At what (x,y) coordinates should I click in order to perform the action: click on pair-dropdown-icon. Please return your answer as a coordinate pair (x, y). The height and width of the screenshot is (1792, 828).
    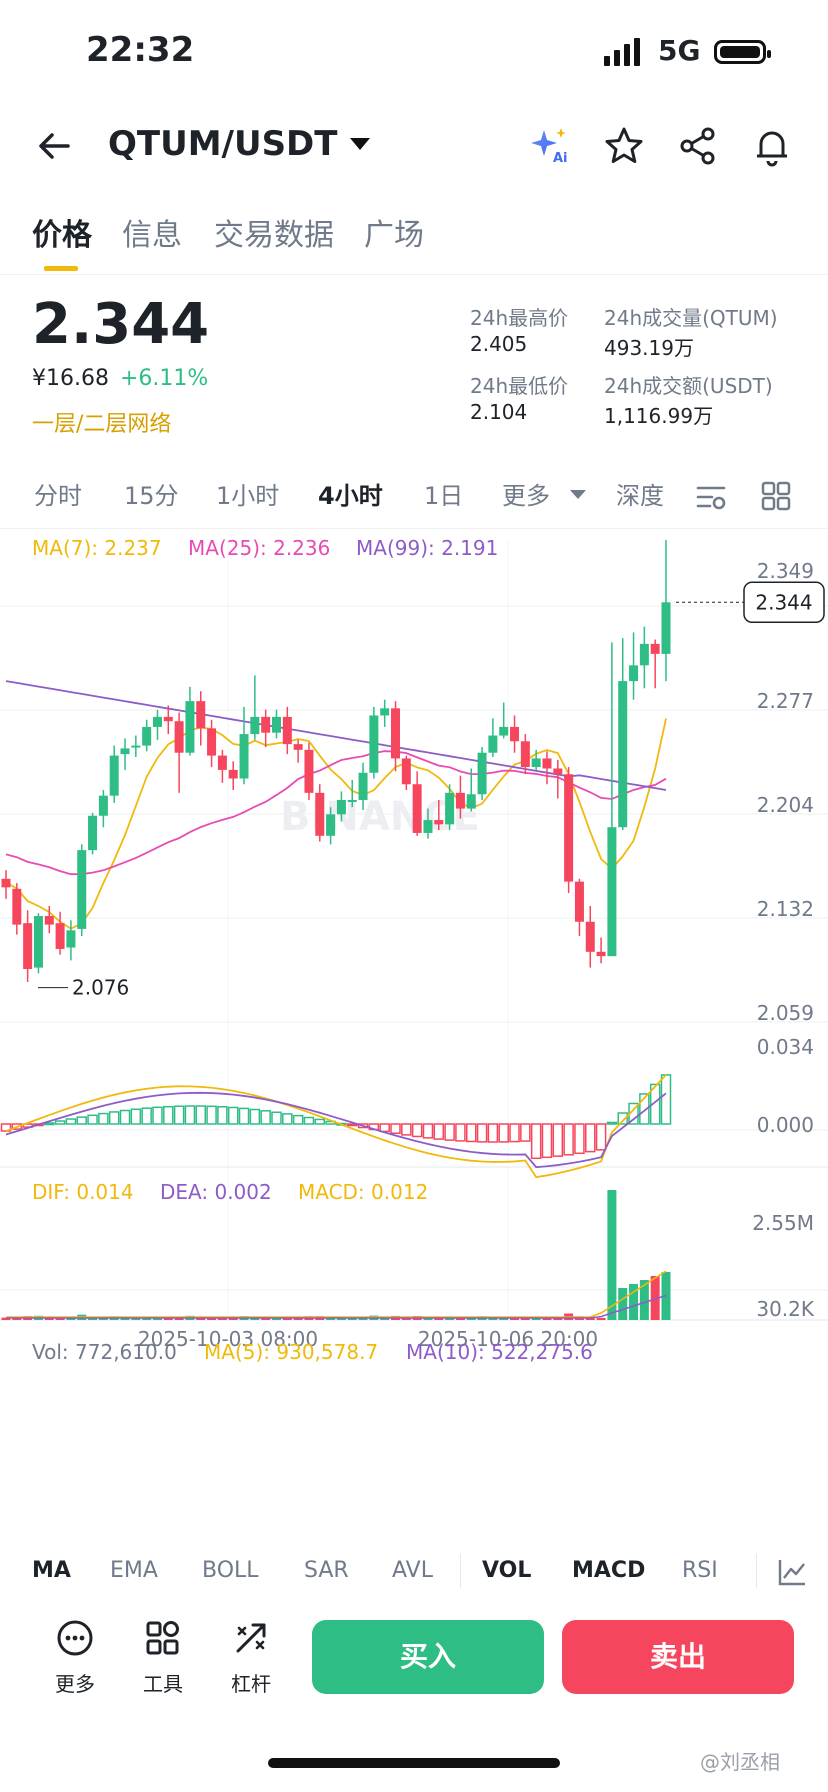
    Looking at the image, I should click on (360, 144).